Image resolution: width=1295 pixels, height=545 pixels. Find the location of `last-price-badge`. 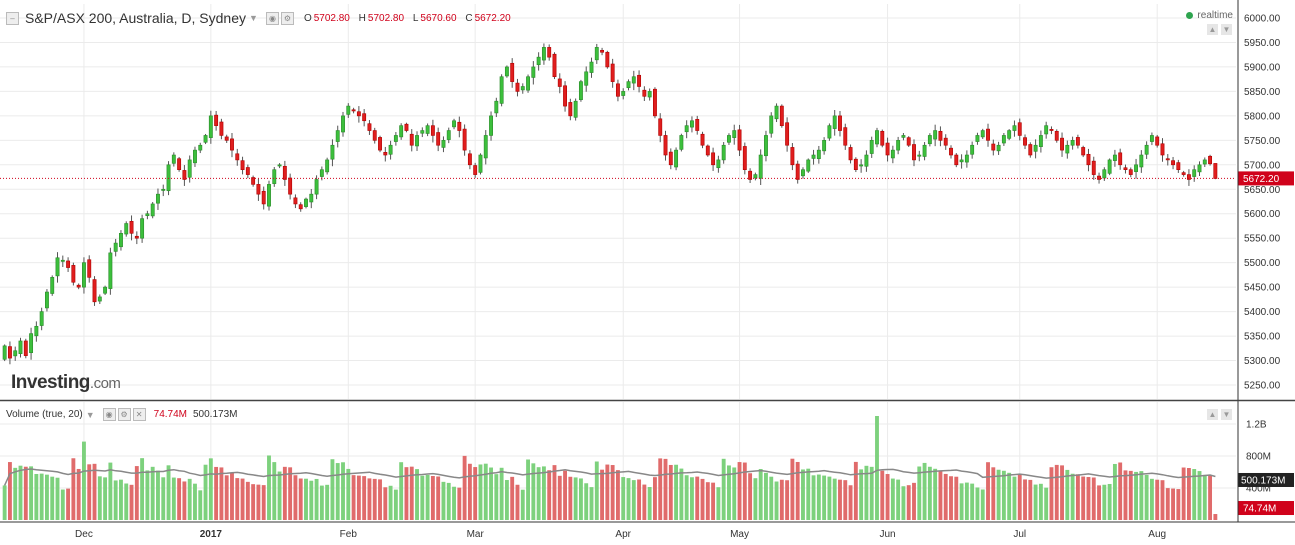

last-price-badge is located at coordinates (1266, 178).